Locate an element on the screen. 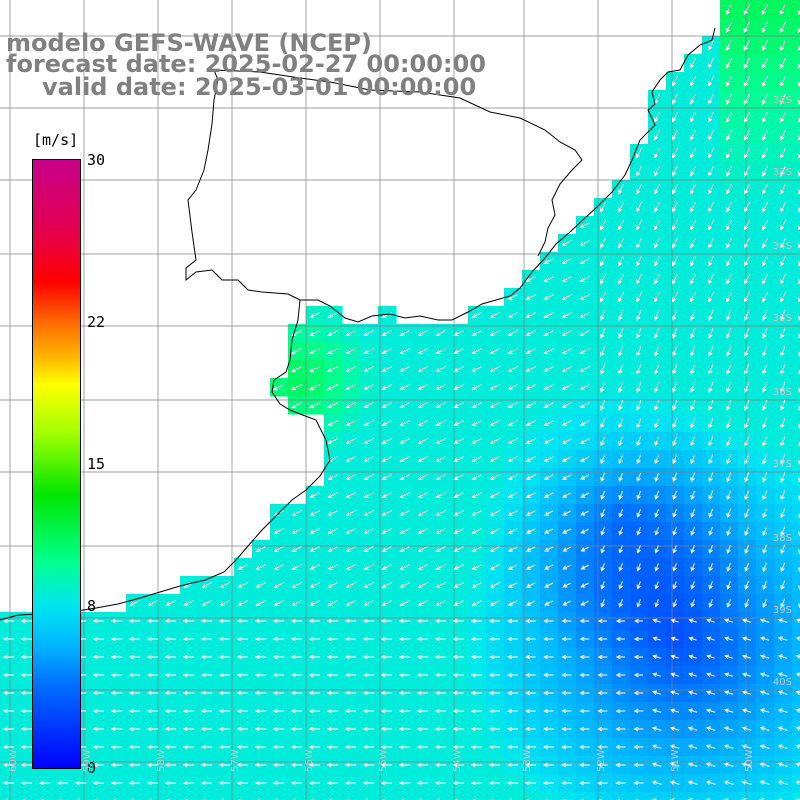 This screenshot has height=800, width=800. latitude-label: 39S is located at coordinates (782, 610).